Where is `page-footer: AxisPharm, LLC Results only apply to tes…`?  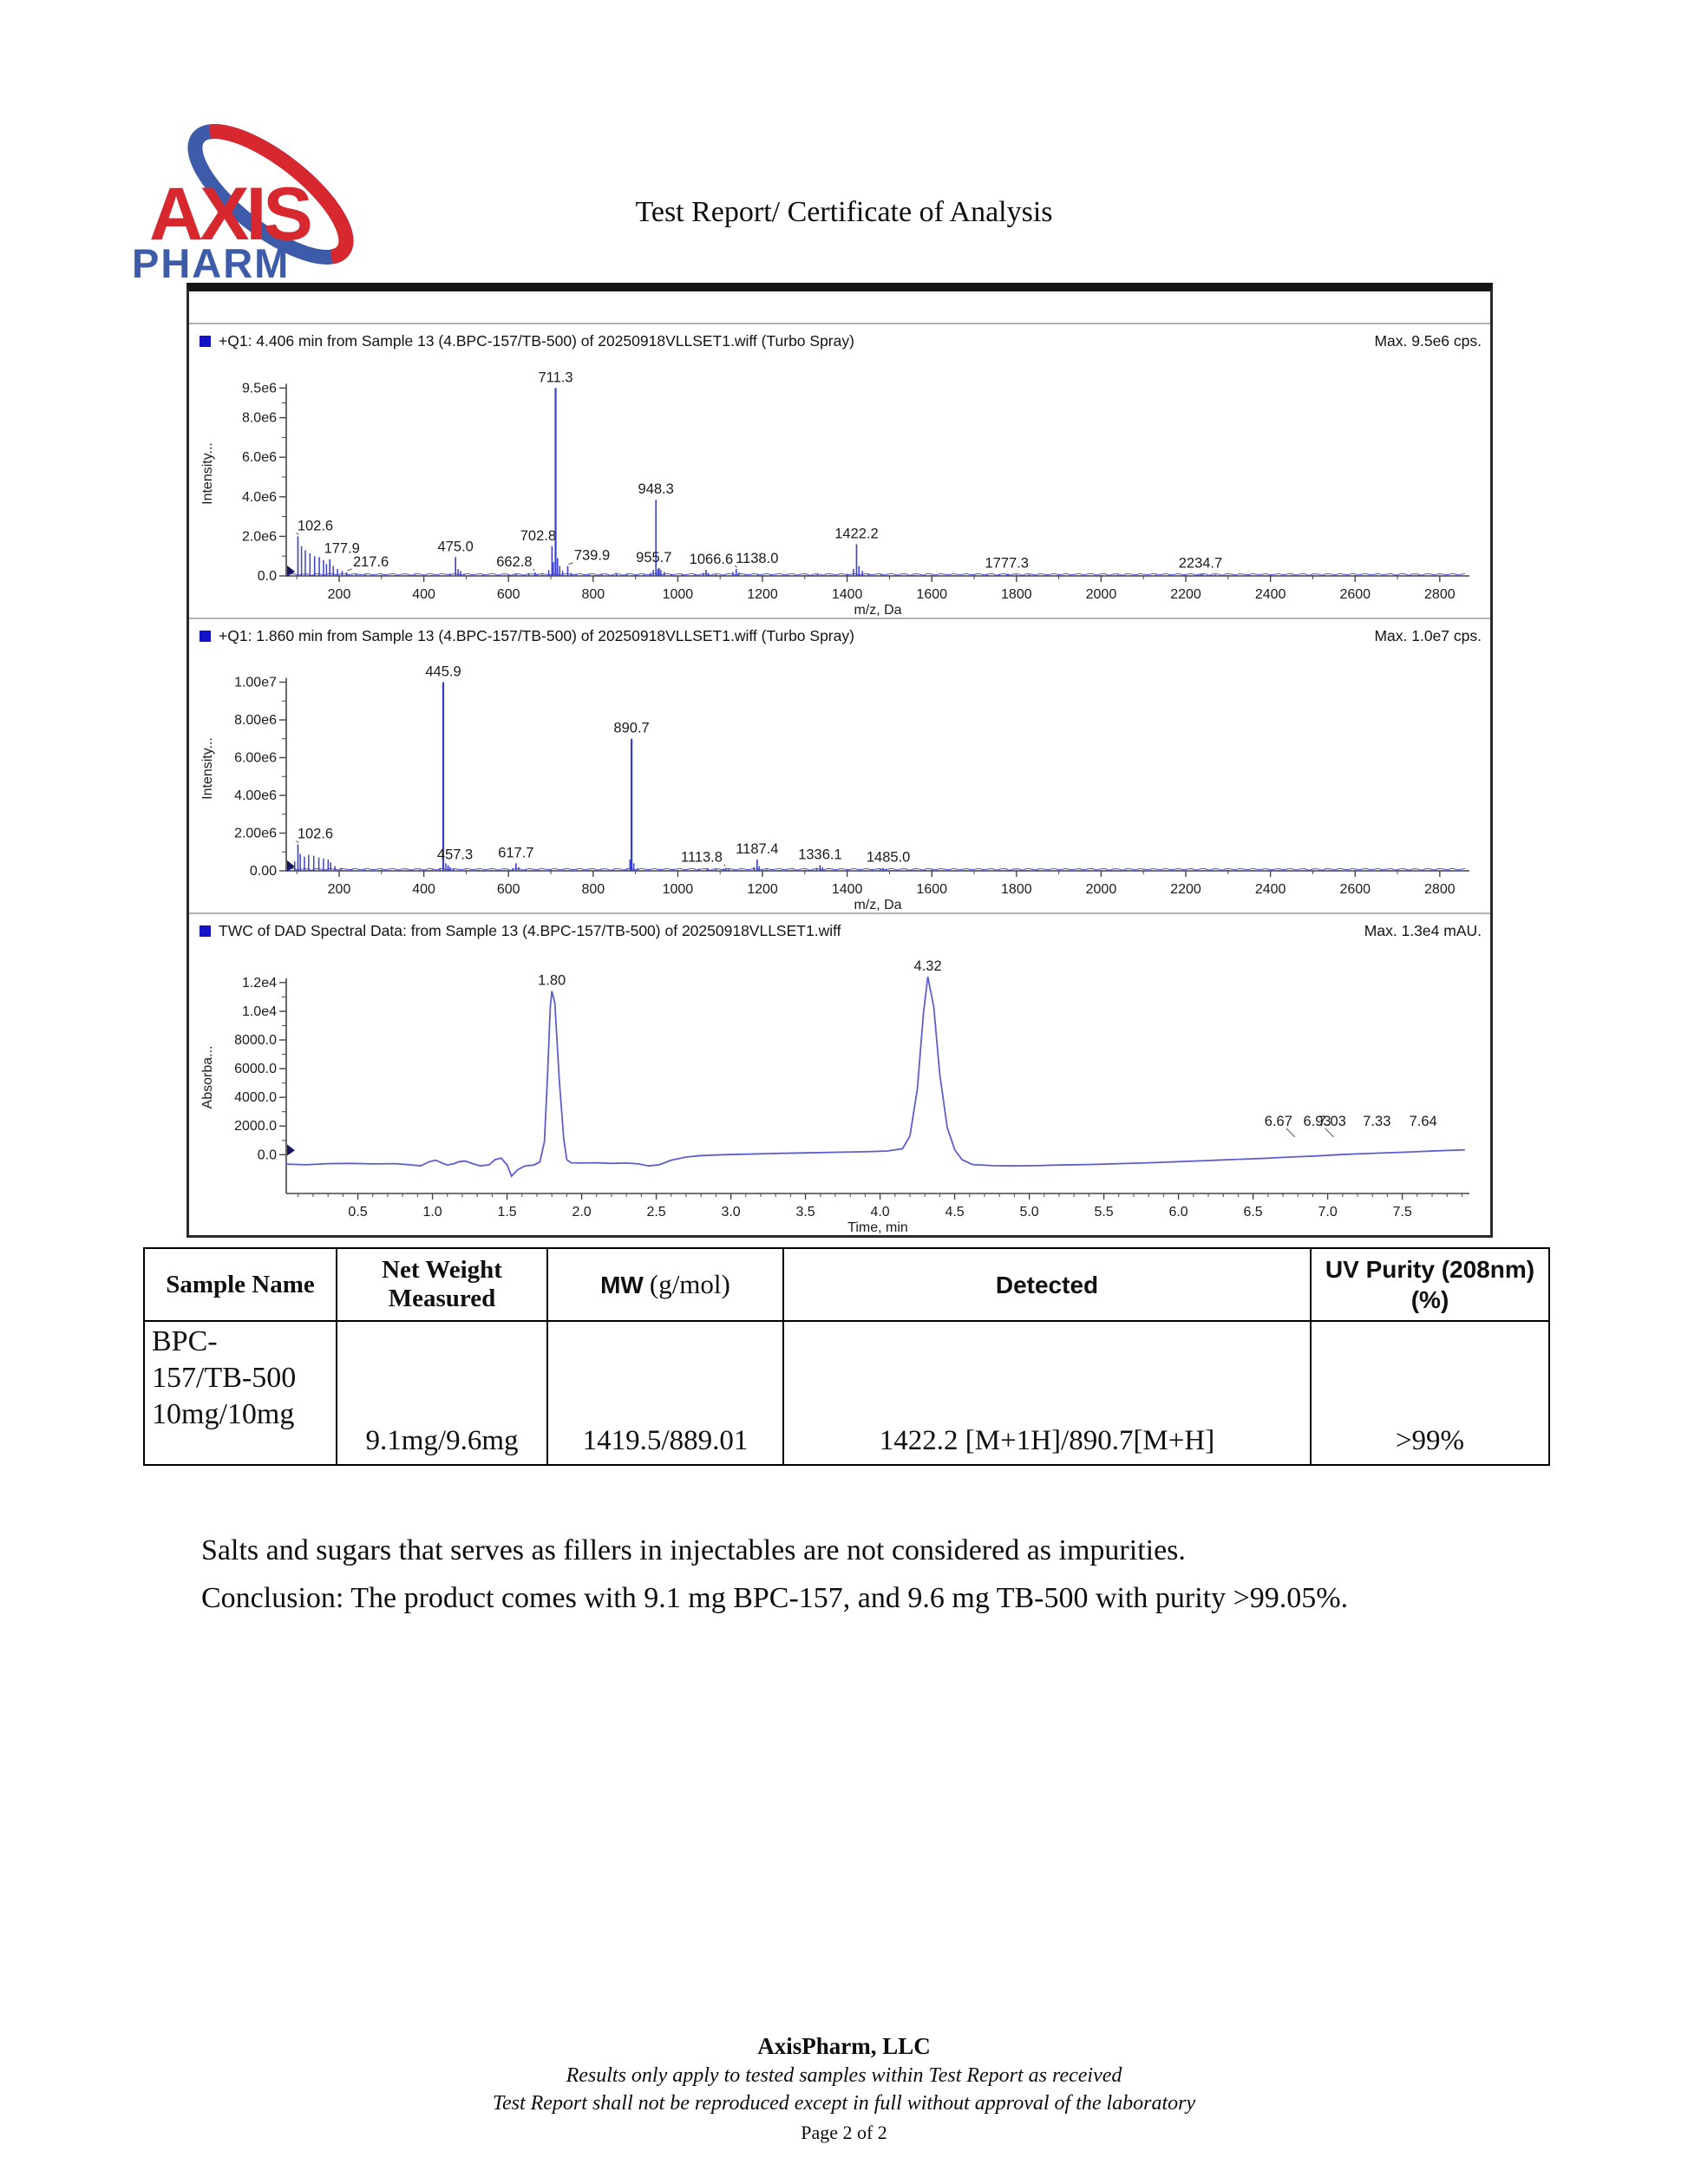 page-footer: AxisPharm, LLC Results only apply to tes… is located at coordinates (844, 2088).